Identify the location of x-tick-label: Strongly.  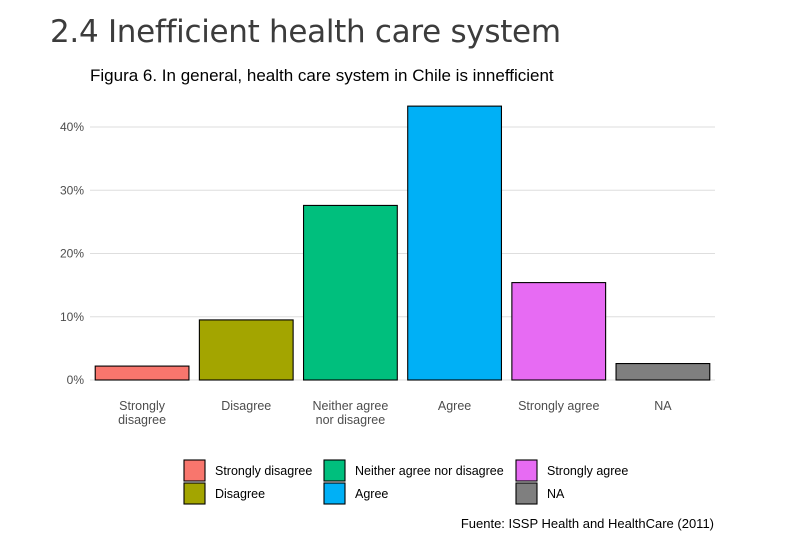
(142, 406).